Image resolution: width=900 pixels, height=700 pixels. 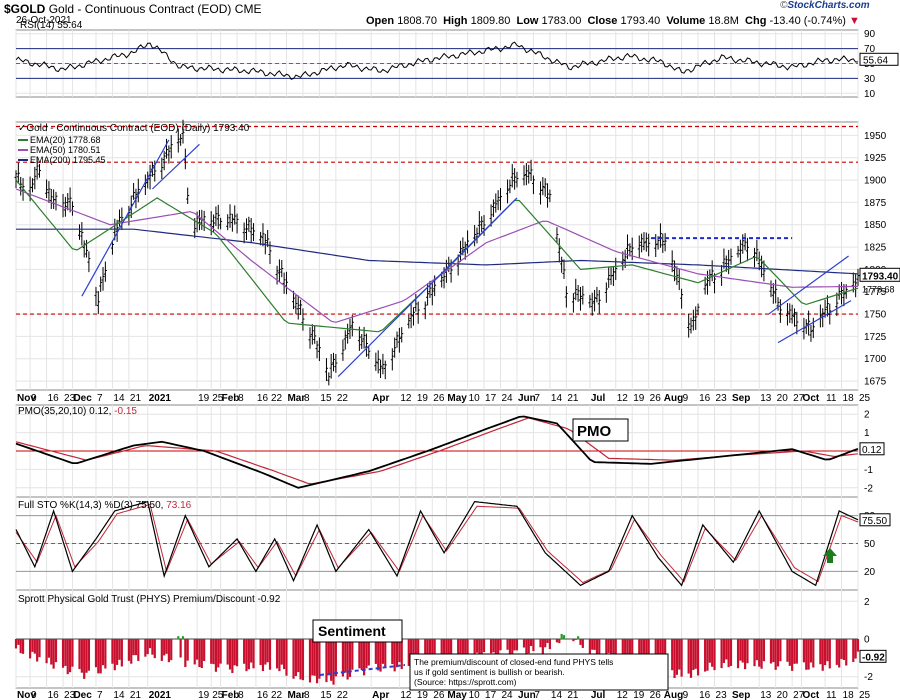 I want to click on x-tick-label-lower: Sep, so click(x=741, y=695).